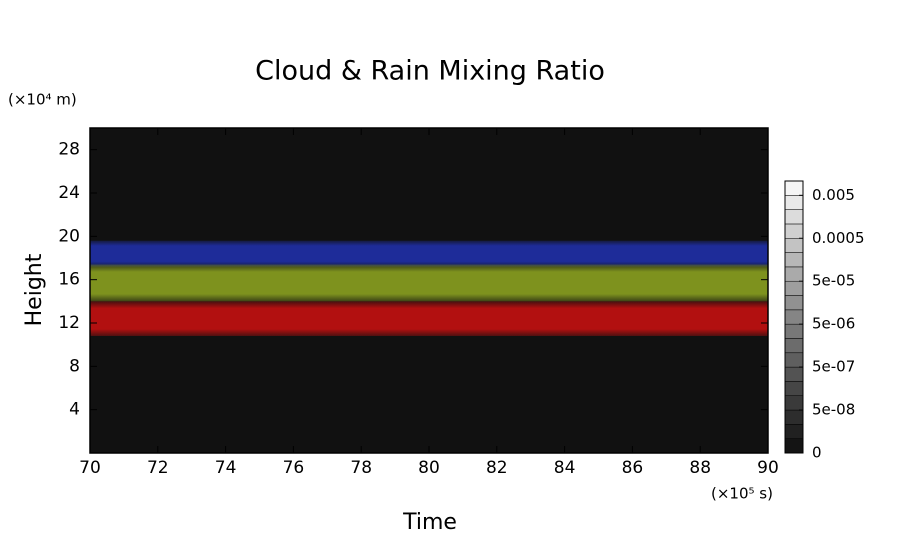 The width and height of the screenshot is (904, 548). Describe the element at coordinates (69, 150) in the screenshot. I see `y-tick-label: 28` at that location.